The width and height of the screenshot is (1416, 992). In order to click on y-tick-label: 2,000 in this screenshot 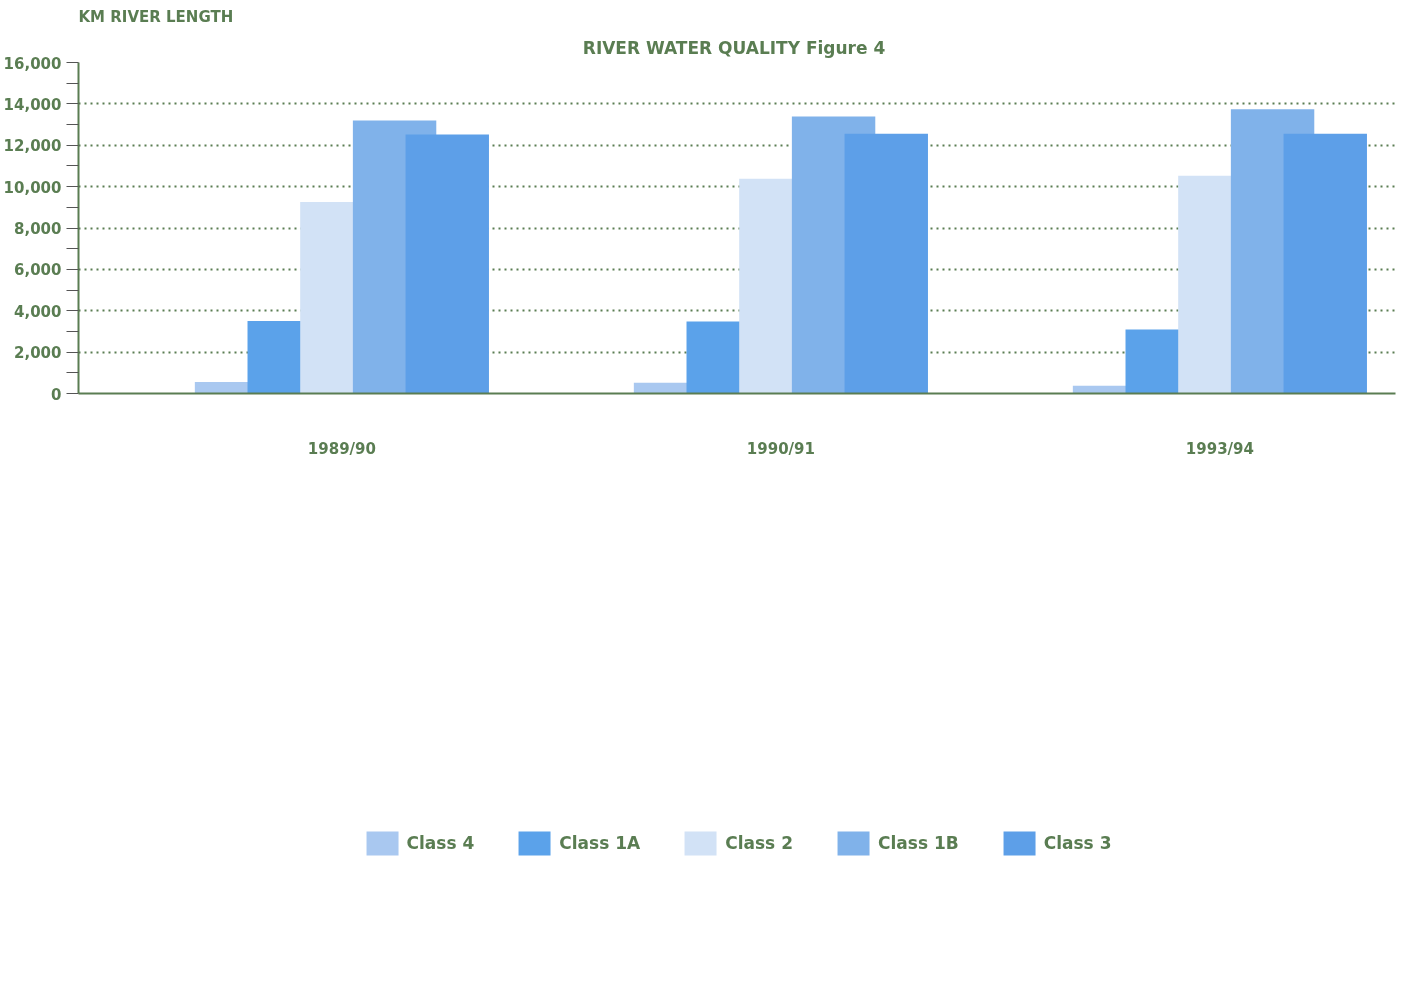, I will do `click(38, 353)`.